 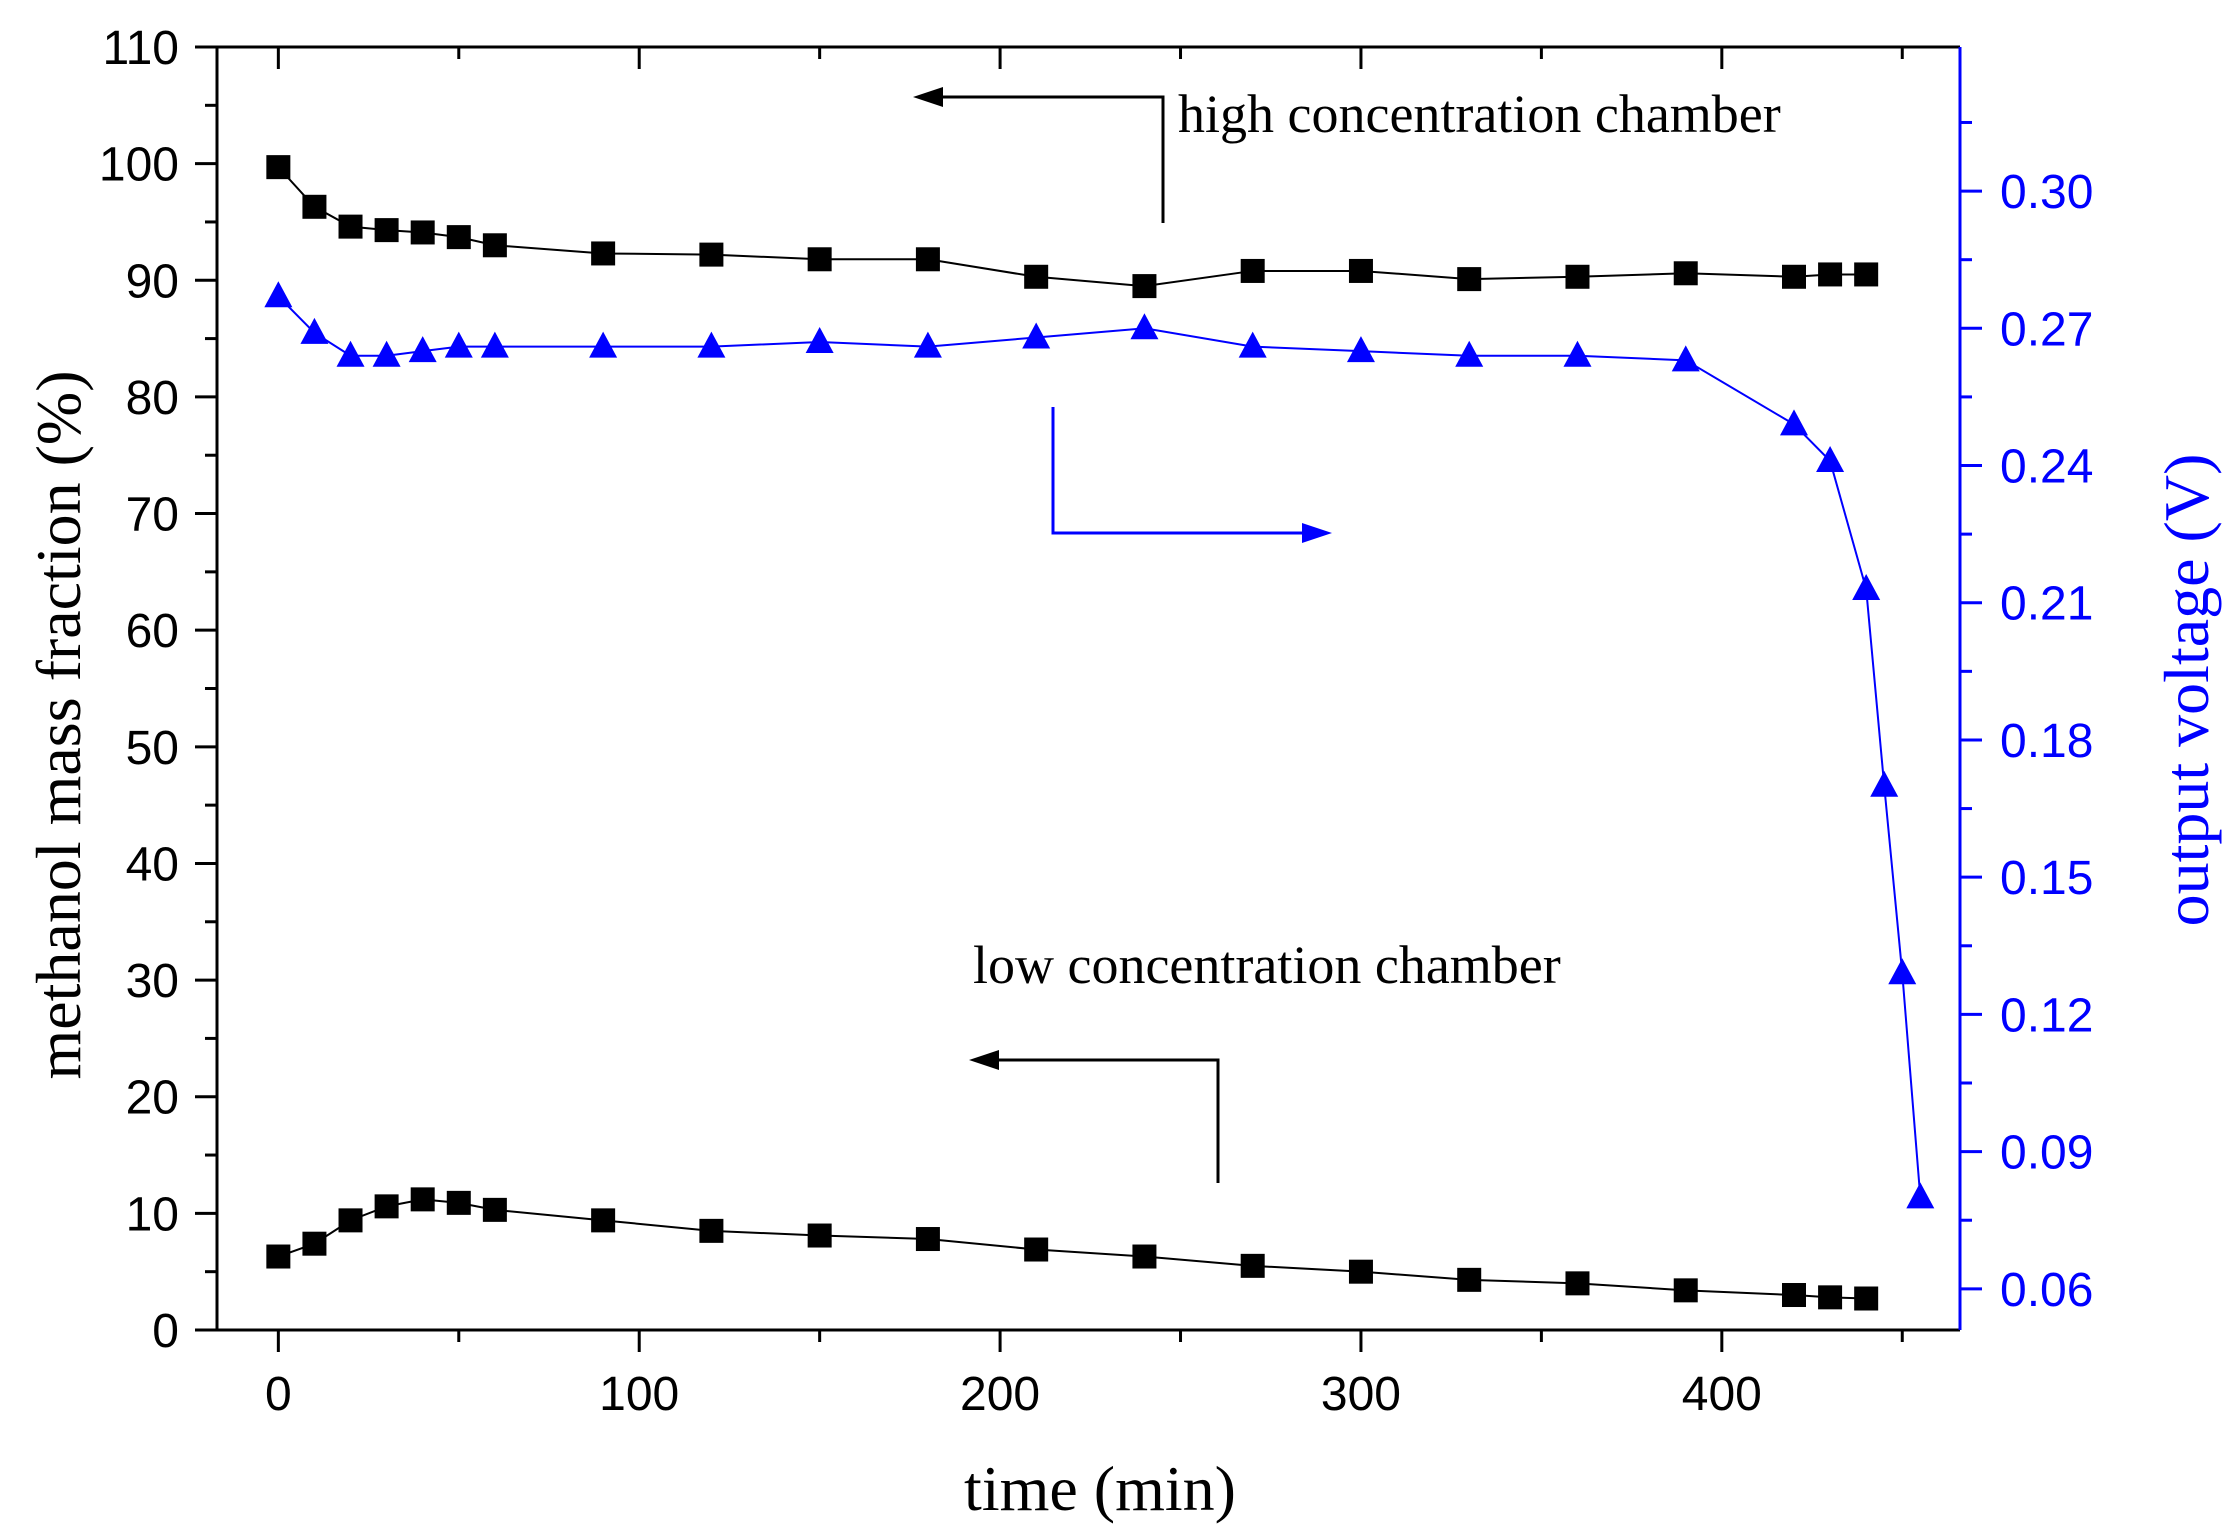 I want to click on high-chamber-arrow, so click(x=1051, y=159).